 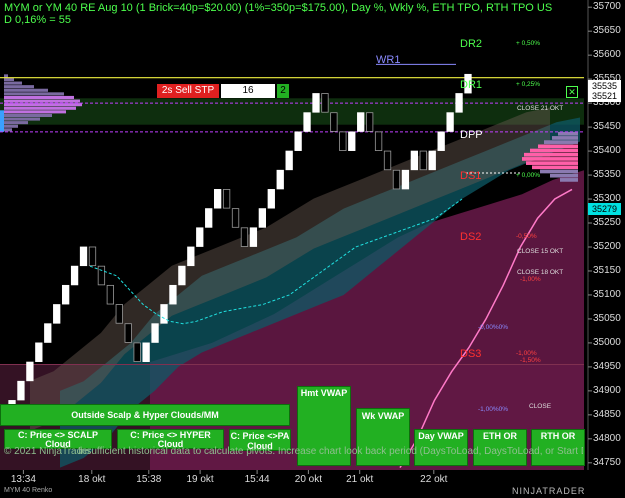 What do you see at coordinates (607, 222) in the screenshot?
I see `y-tick-label: 35250` at bounding box center [607, 222].